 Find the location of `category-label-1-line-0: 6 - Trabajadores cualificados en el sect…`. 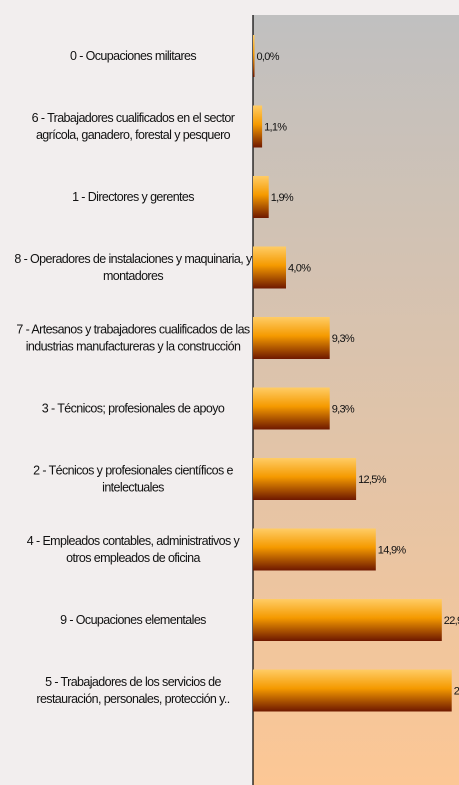

category-label-1-line-0: 6 - Trabajadores cualificados en el sect… is located at coordinates (133, 118).